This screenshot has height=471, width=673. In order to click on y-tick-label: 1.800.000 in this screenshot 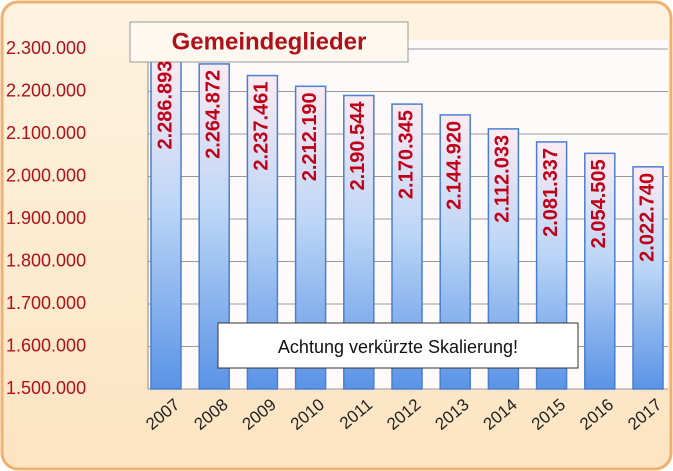, I will do `click(46, 260)`.